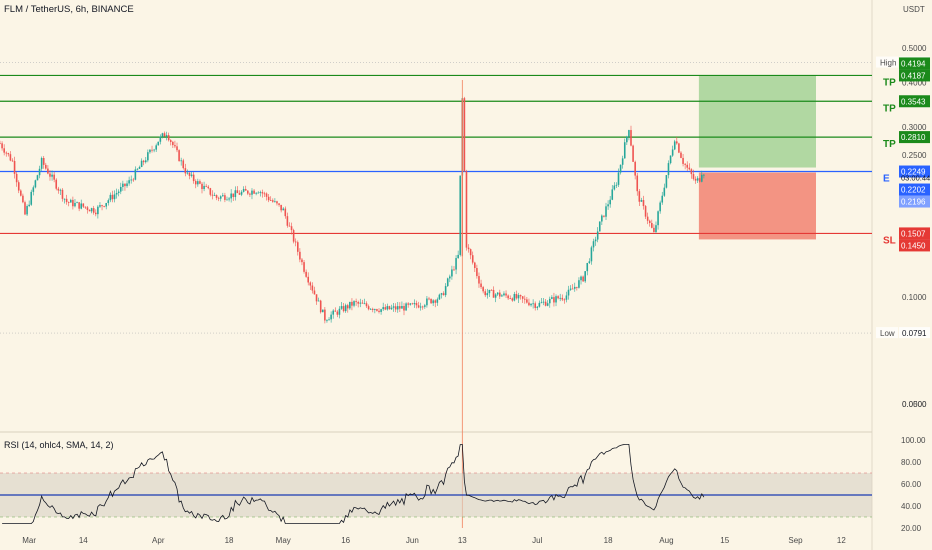 Image resolution: width=932 pixels, height=550 pixels. Describe the element at coordinates (913, 190) in the screenshot. I see `price-tag-value: 0.2202` at that location.